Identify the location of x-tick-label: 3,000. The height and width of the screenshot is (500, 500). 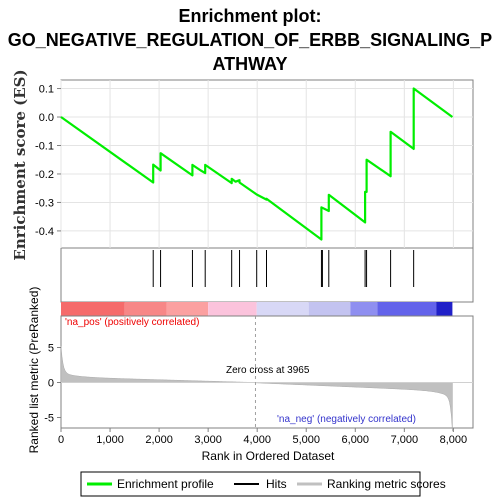
(208, 440).